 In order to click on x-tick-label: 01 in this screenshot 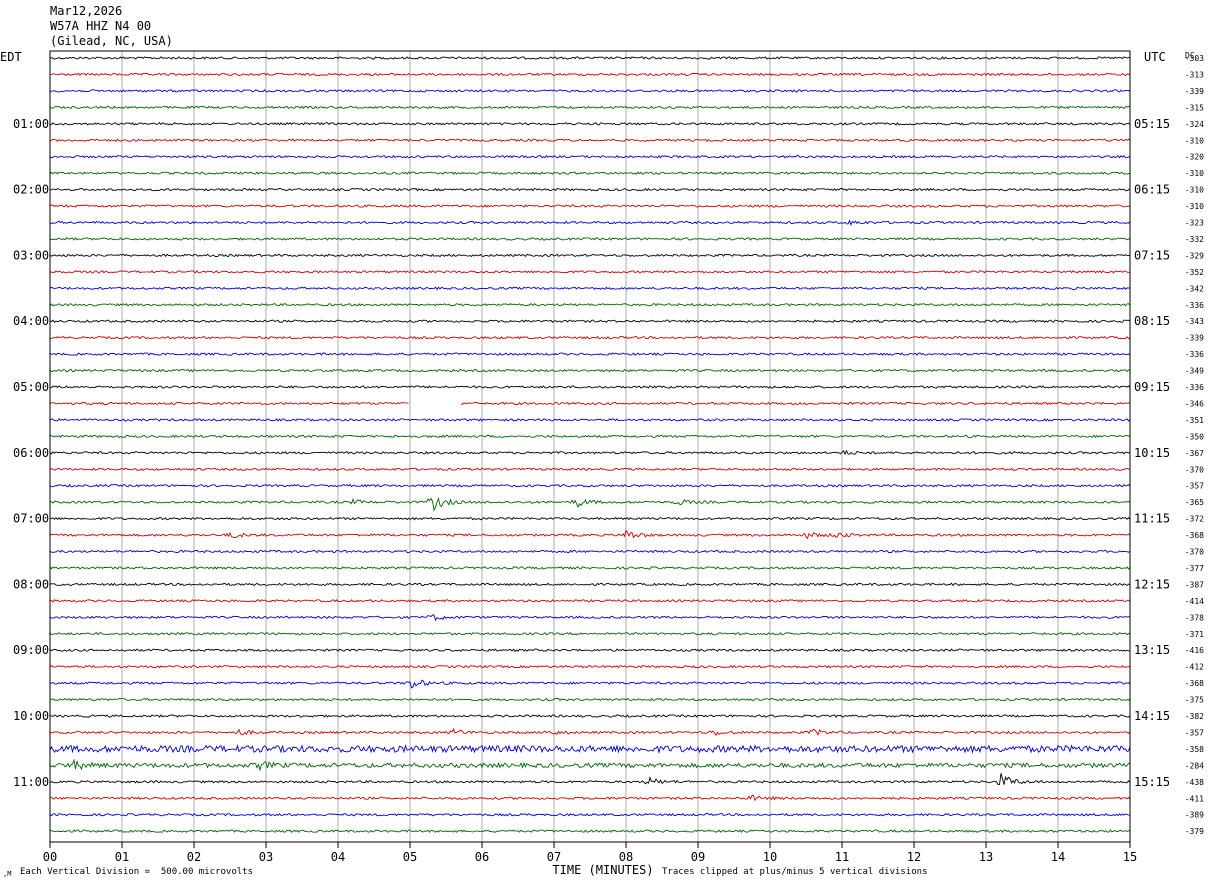, I will do `click(122, 857)`.